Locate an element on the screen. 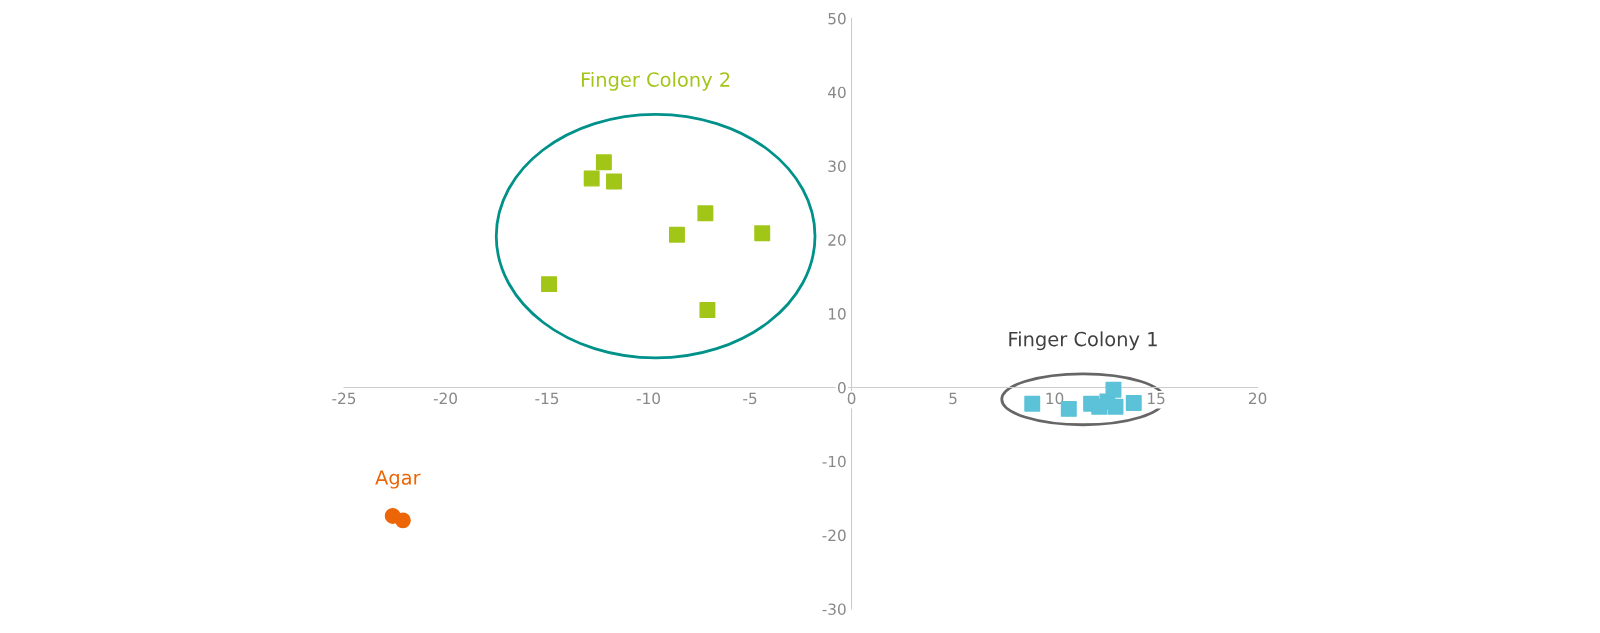  x-tick-label: 5 is located at coordinates (953, 398).